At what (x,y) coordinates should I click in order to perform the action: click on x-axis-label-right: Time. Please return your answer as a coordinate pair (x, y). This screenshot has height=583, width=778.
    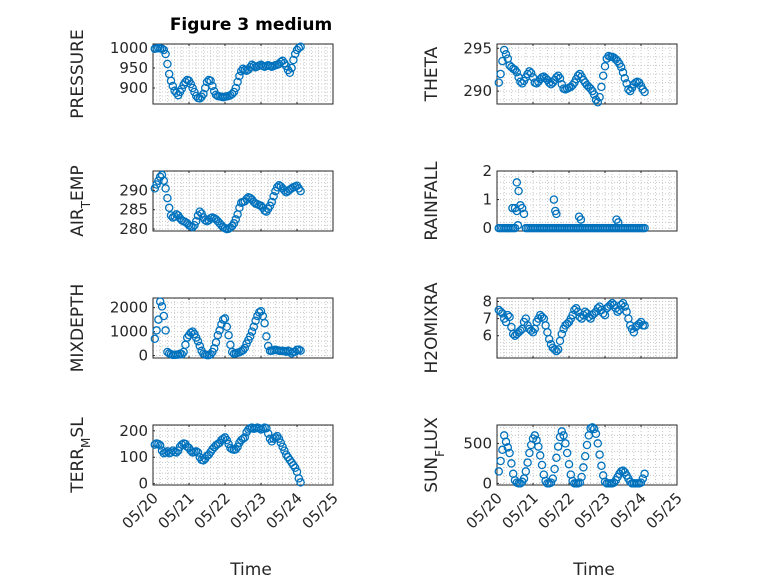
    Looking at the image, I should click on (593, 570).